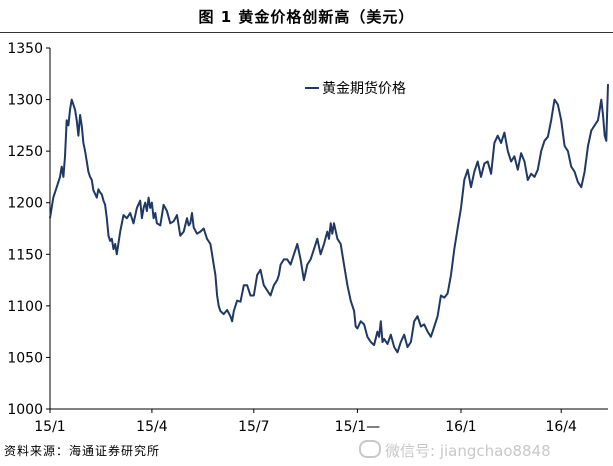 The width and height of the screenshot is (613, 466). What do you see at coordinates (25, 410) in the screenshot?
I see `y-tick-label: 1000` at bounding box center [25, 410].